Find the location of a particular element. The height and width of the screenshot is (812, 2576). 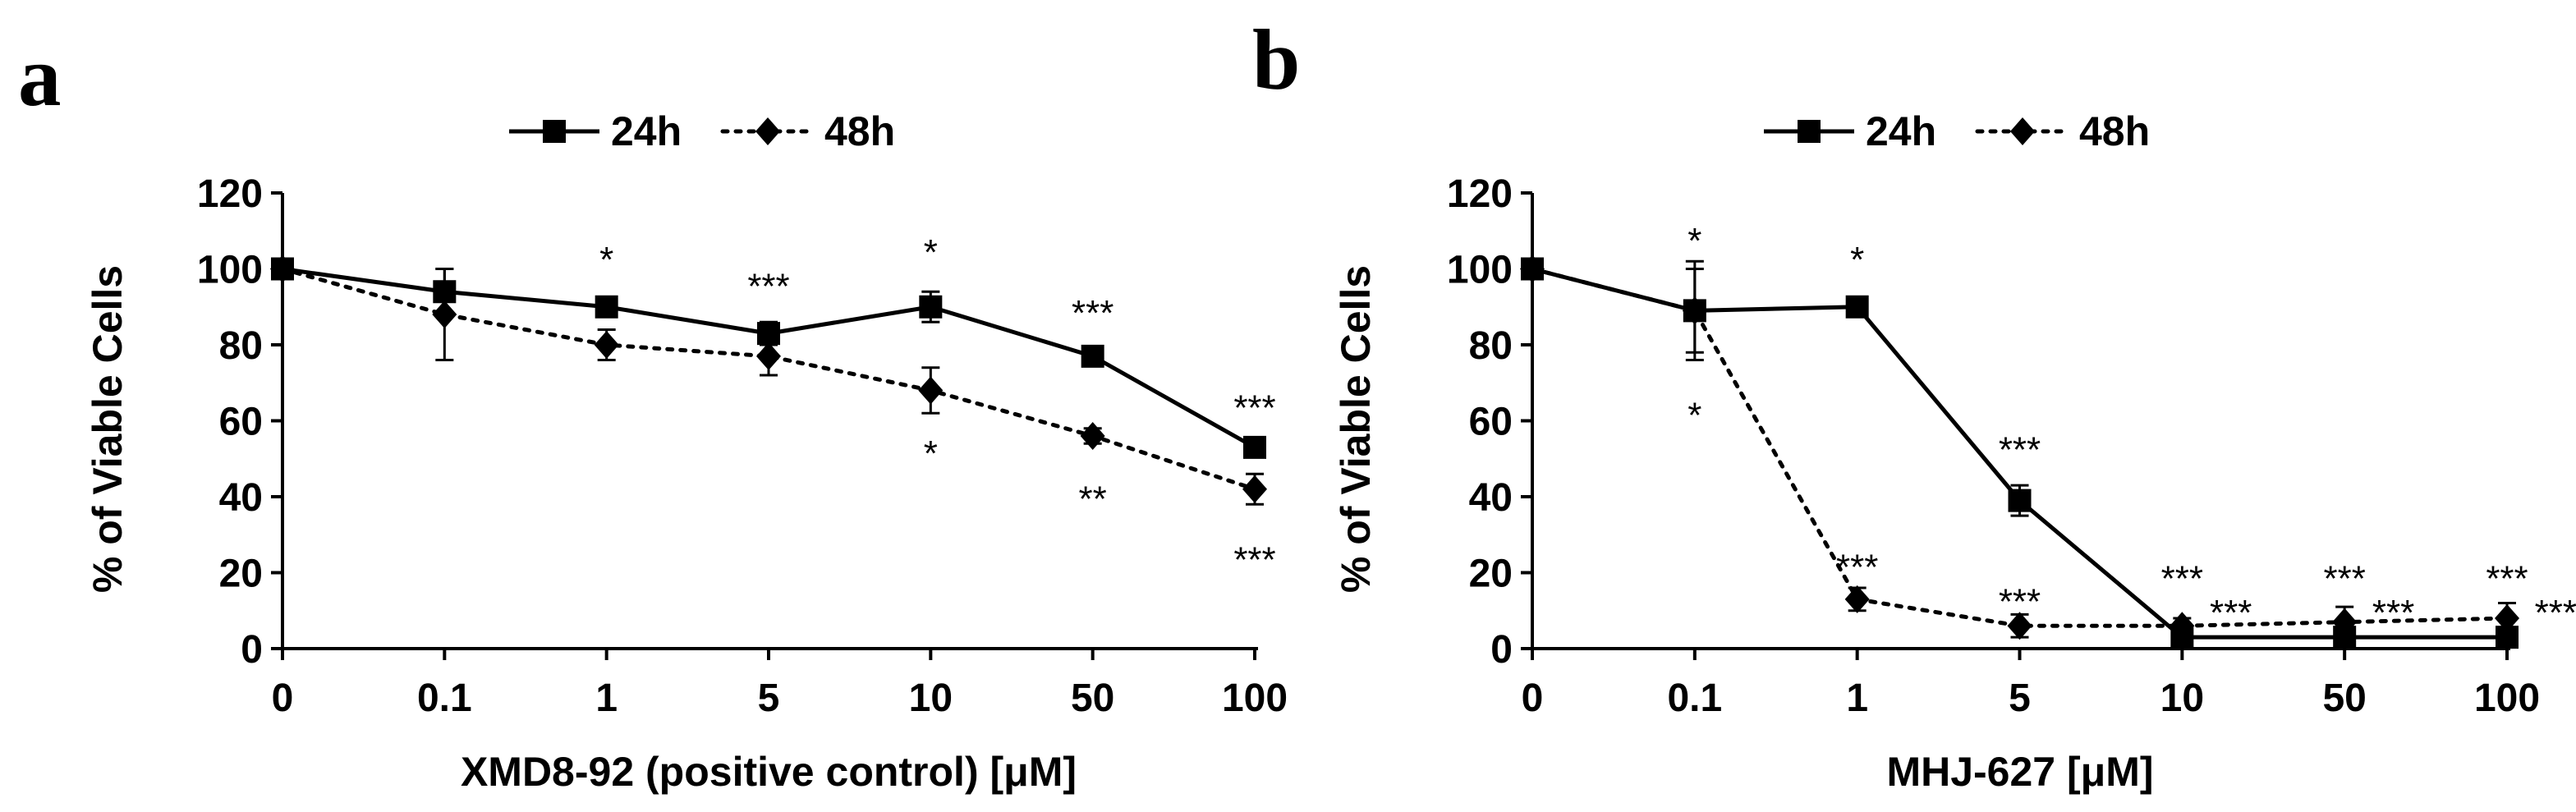

panel-label-b: b is located at coordinates (1276, 59).